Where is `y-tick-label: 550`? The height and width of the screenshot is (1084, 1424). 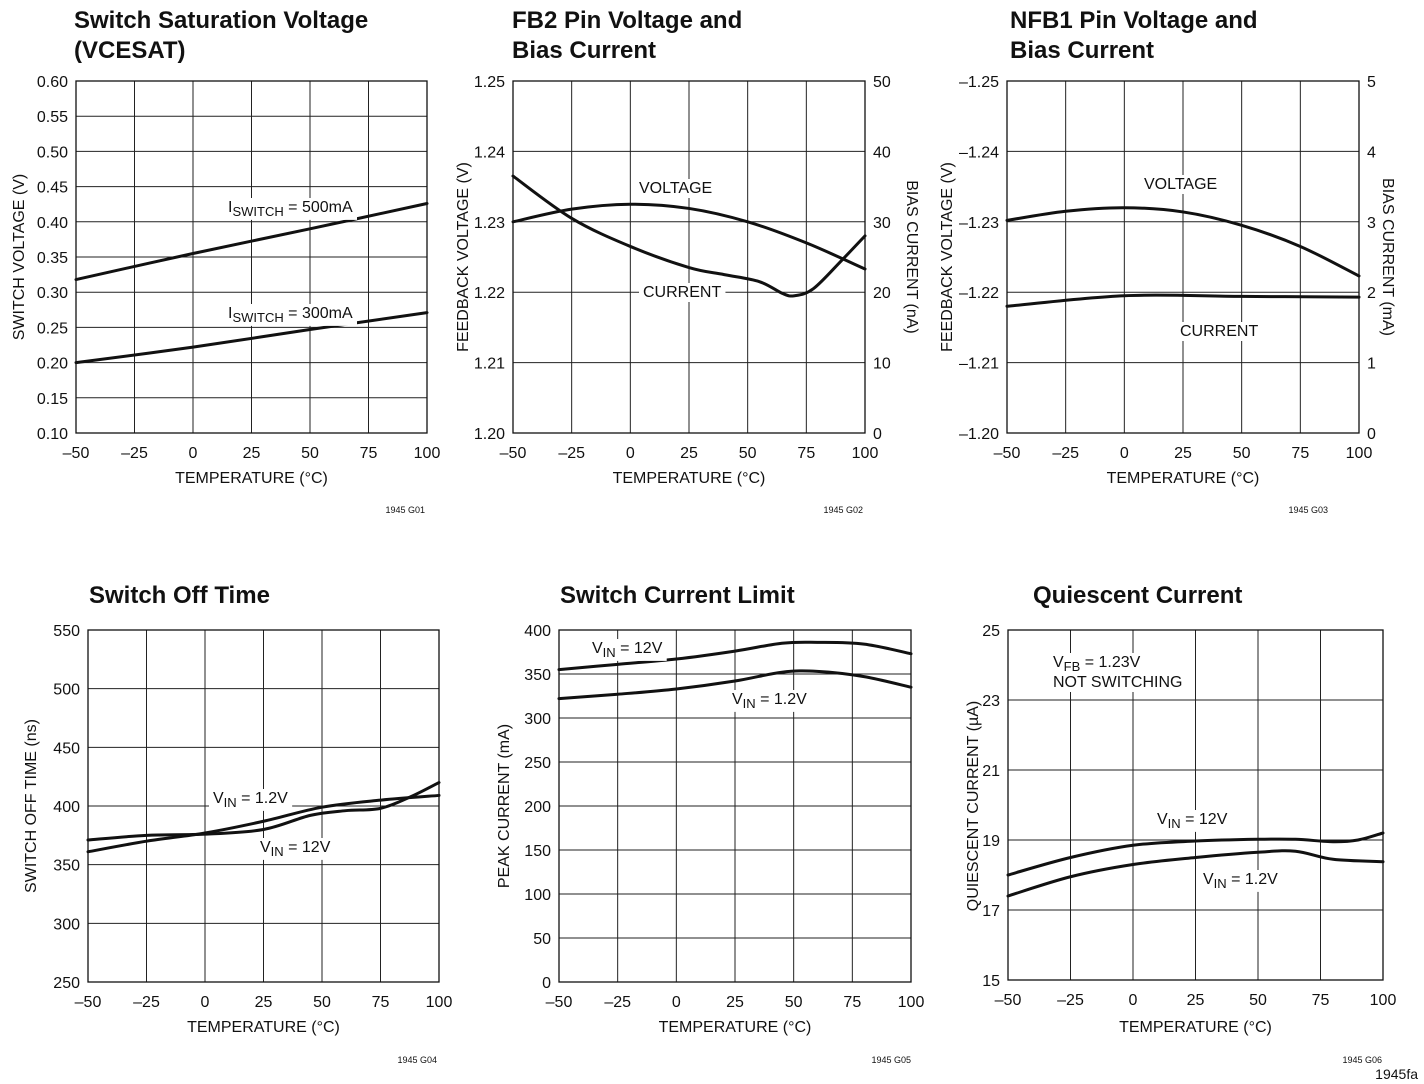
y-tick-label: 550 is located at coordinates (66, 631).